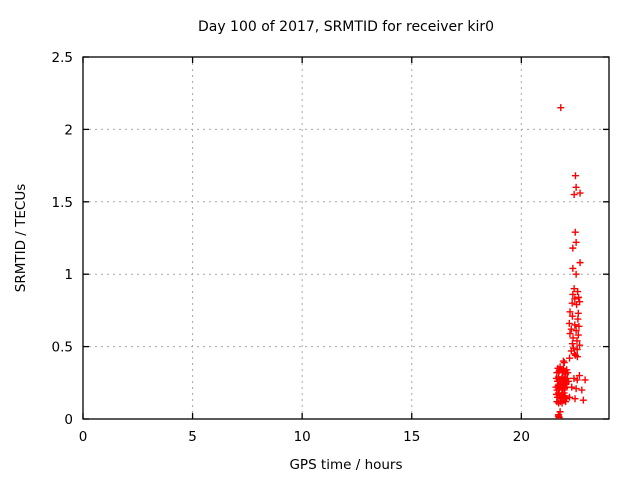 This screenshot has width=640, height=480. What do you see at coordinates (62, 58) in the screenshot?
I see `y-tick-label: 2.5` at bounding box center [62, 58].